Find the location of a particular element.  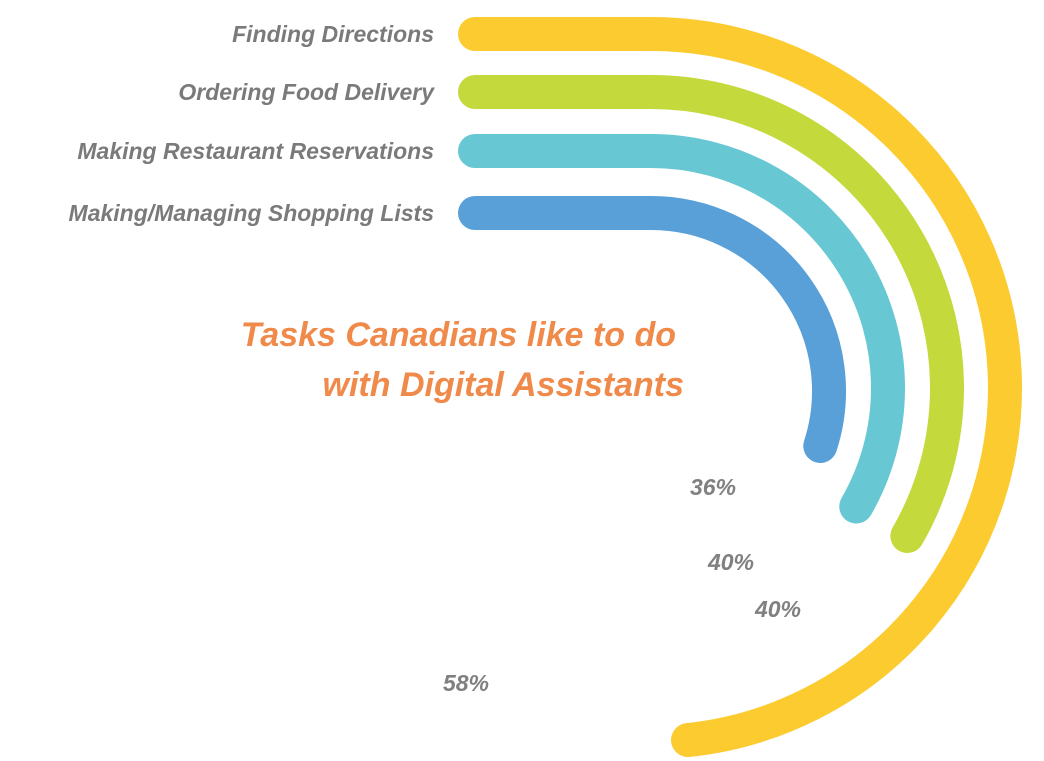

value-label-1: 58% is located at coordinates (466, 683).